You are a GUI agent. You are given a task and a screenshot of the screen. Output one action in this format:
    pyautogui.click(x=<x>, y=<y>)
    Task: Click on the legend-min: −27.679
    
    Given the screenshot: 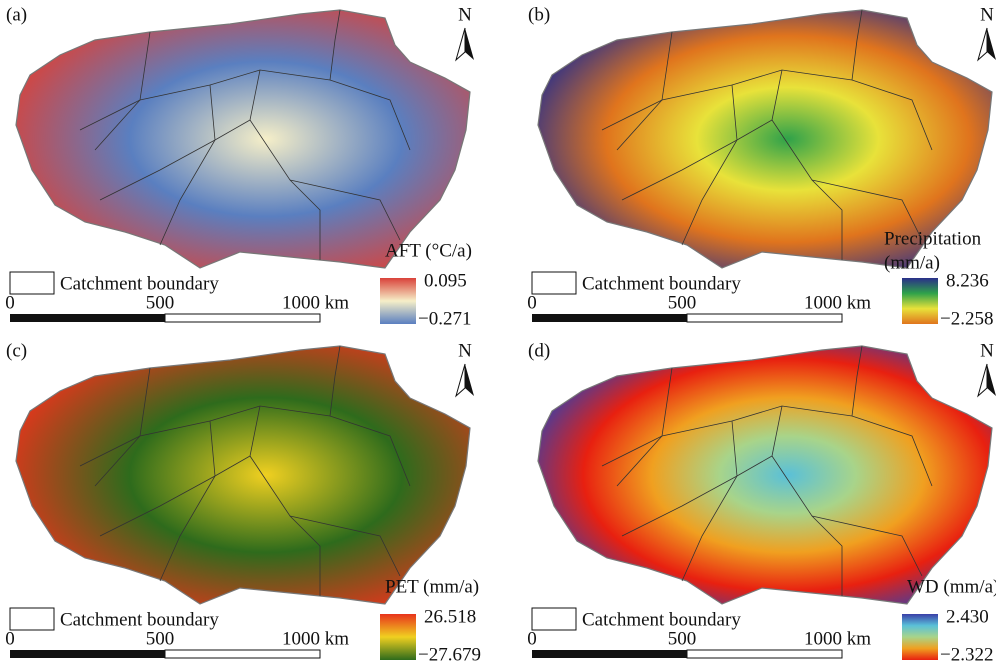 What is the action you would take?
    pyautogui.click(x=449, y=654)
    